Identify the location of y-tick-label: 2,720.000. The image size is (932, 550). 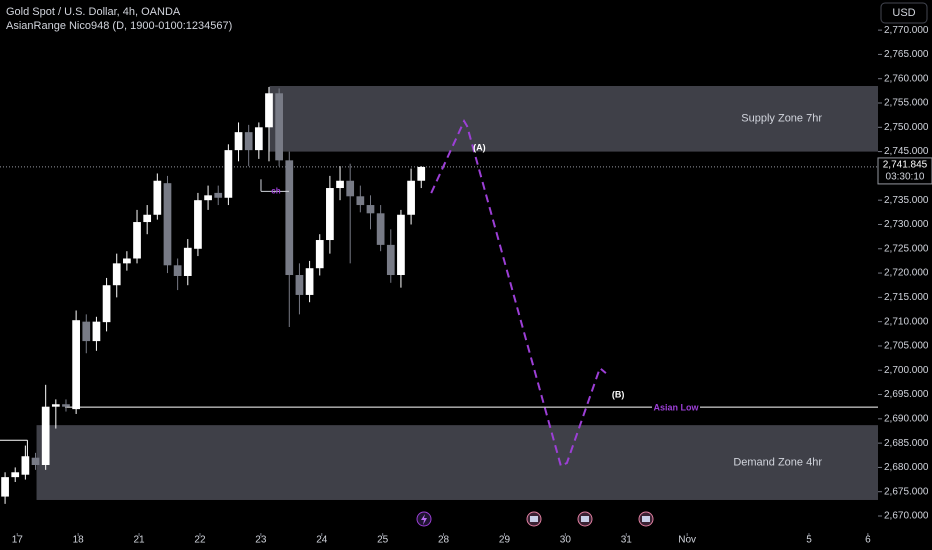
(906, 273).